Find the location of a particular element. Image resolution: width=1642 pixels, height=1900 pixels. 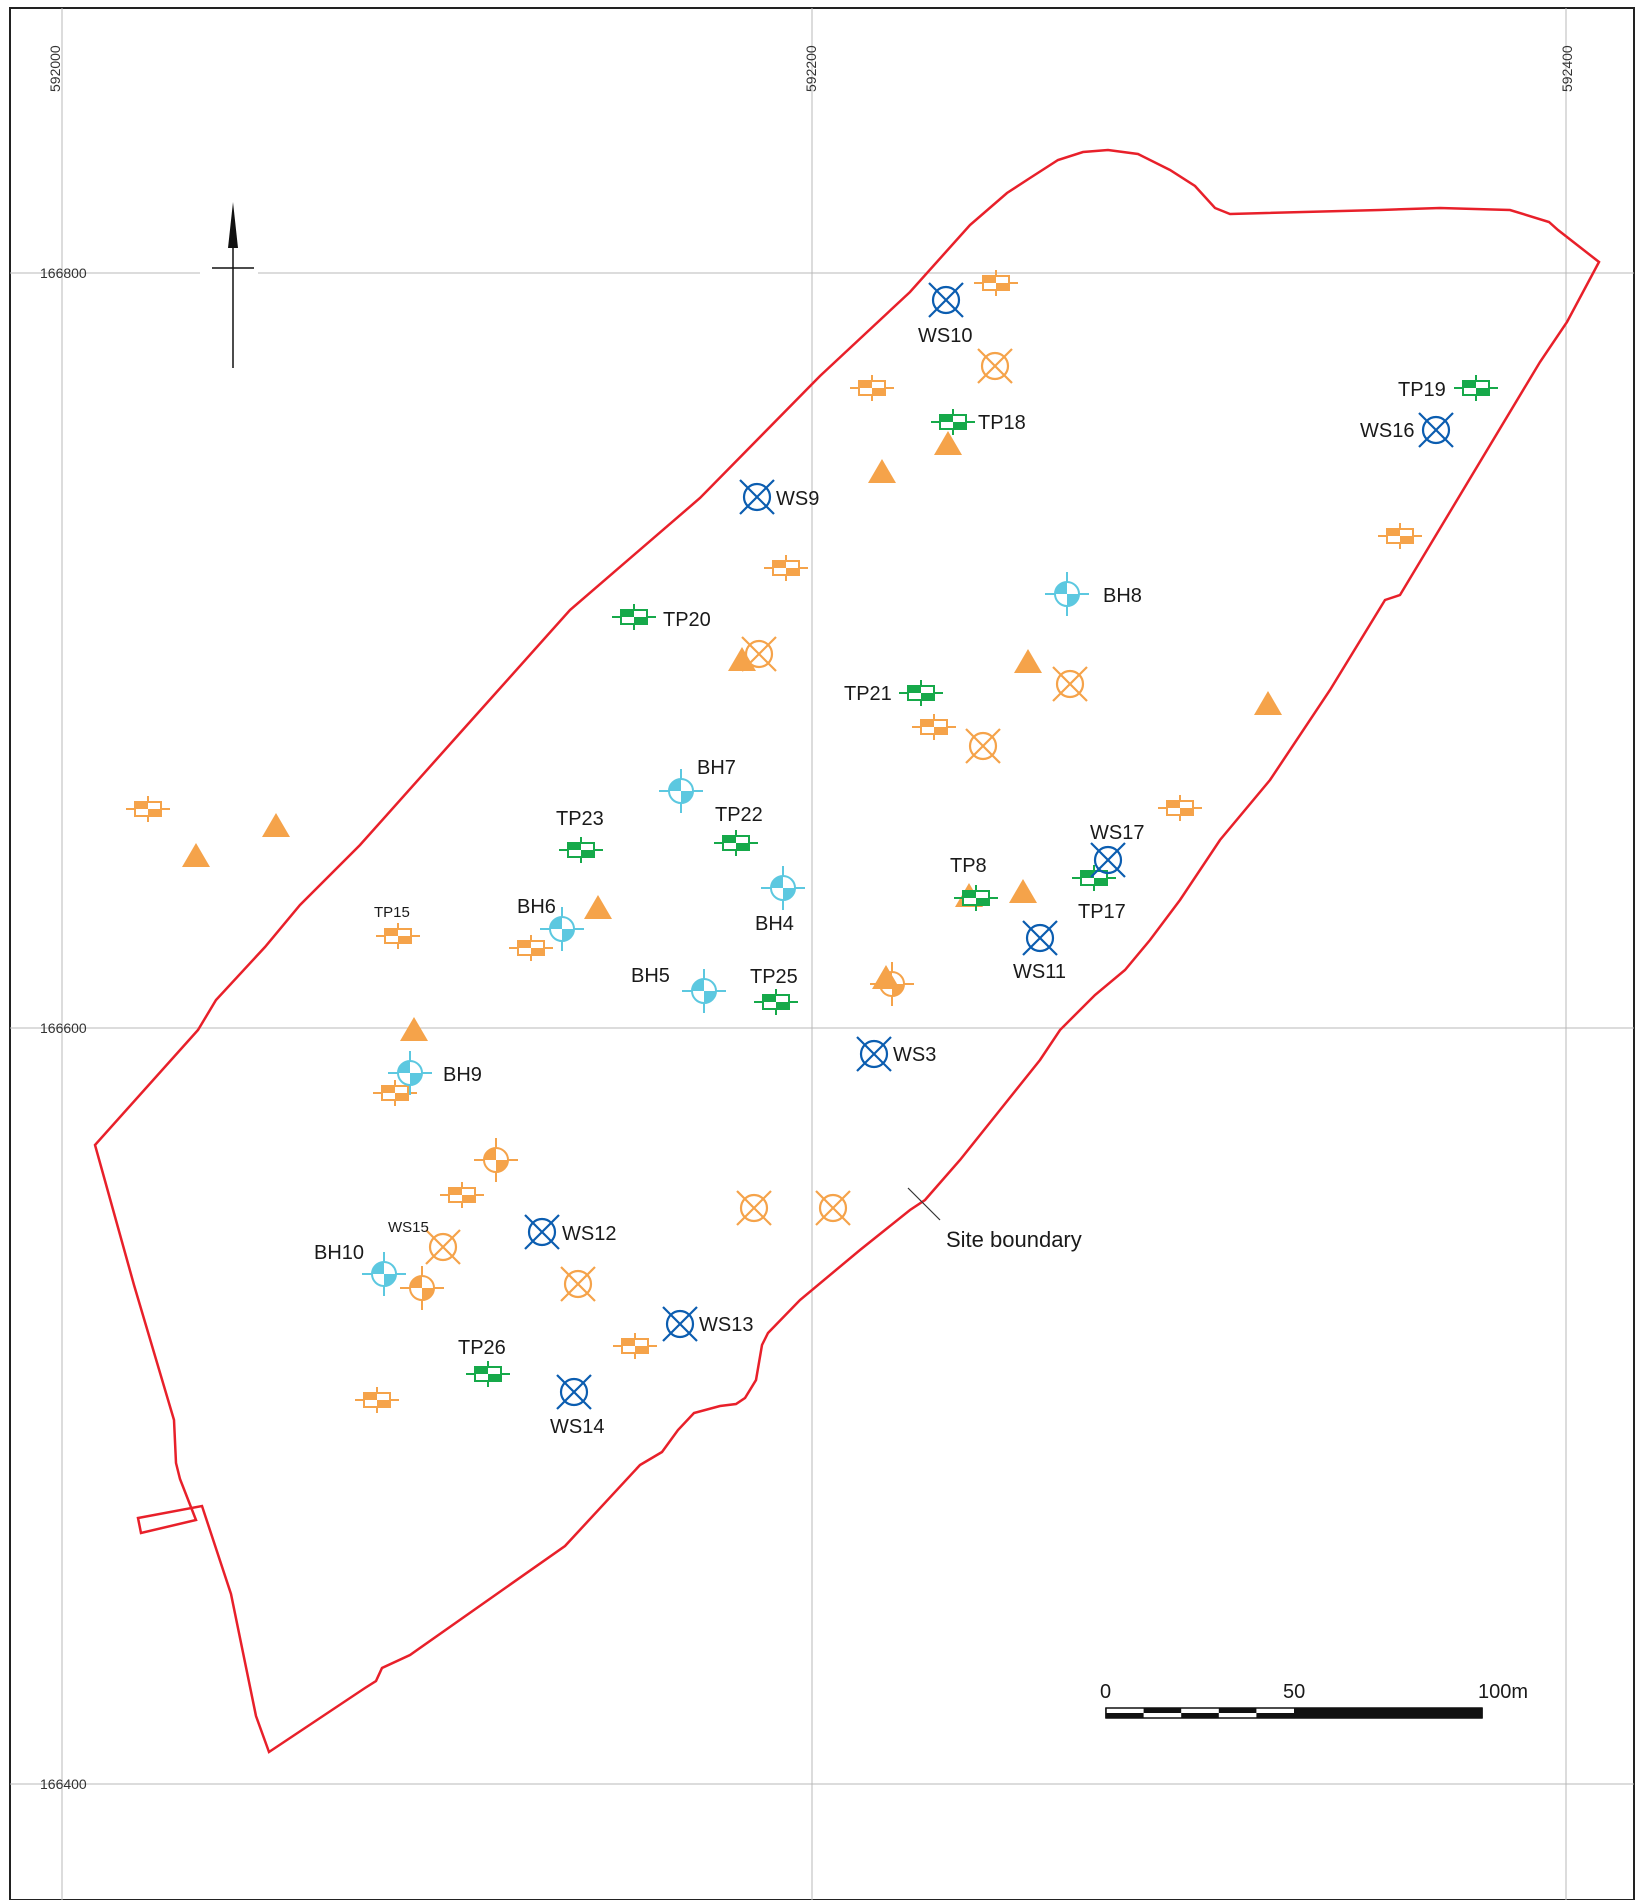

window-sample-ws3 is located at coordinates (874, 1054).